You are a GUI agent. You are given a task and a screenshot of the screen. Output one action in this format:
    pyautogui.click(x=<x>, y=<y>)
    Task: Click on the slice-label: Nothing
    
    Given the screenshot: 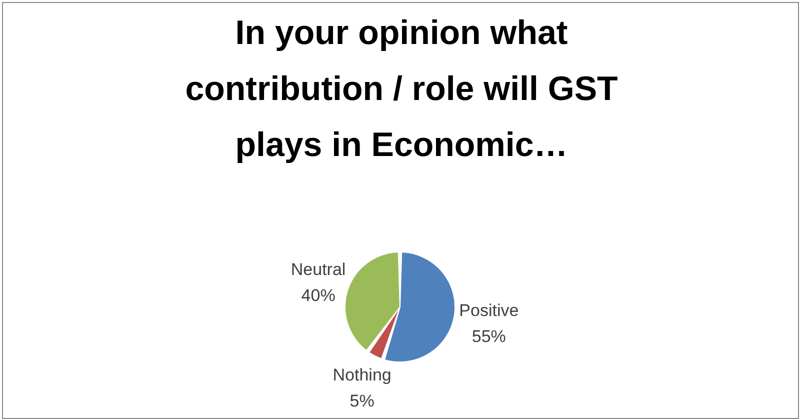 What is the action you would take?
    pyautogui.click(x=362, y=374)
    